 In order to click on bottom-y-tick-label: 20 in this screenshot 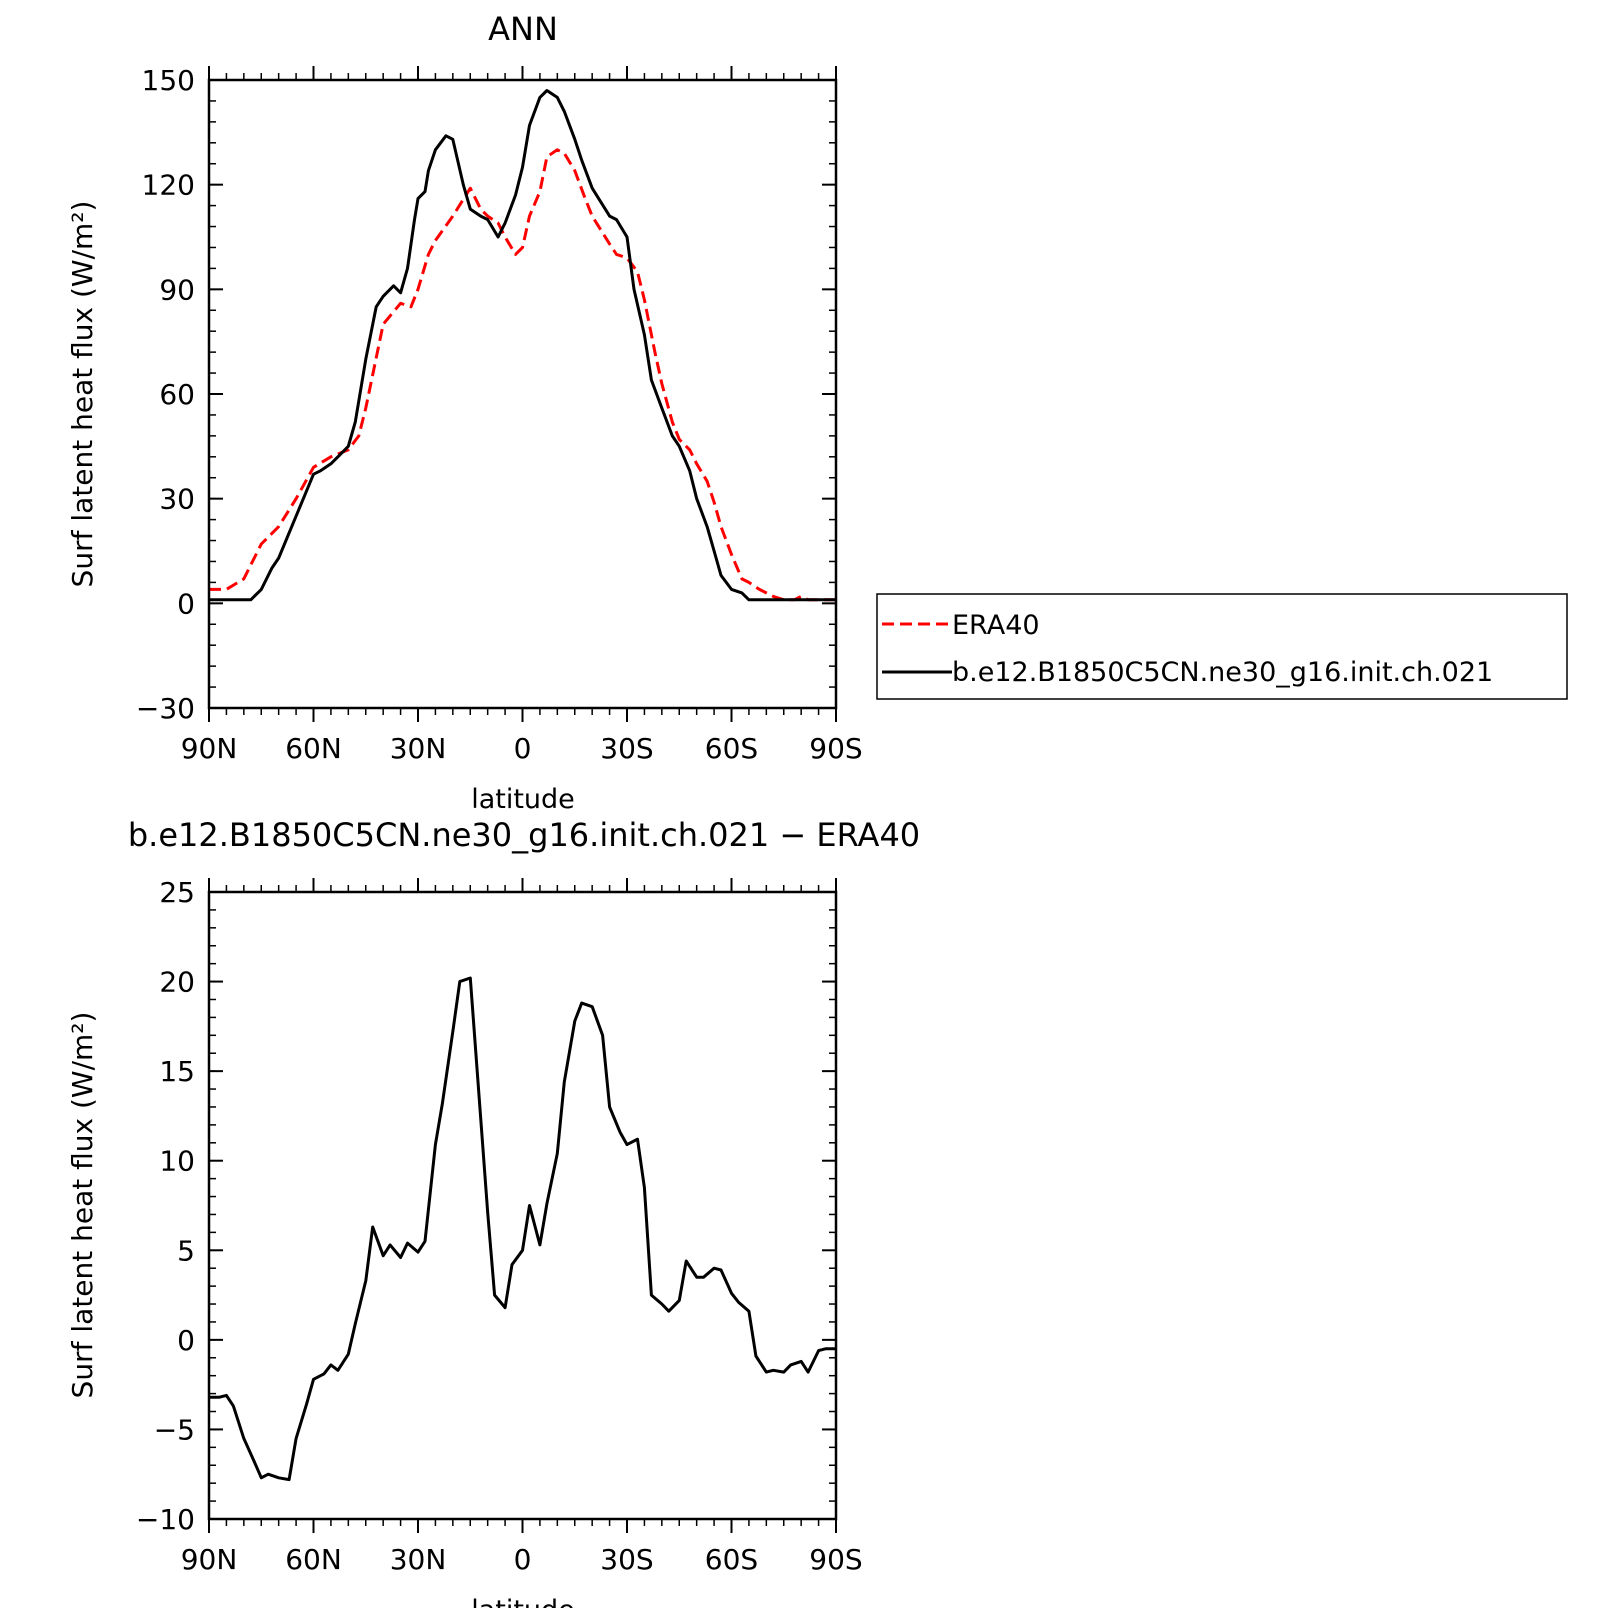, I will do `click(177, 982)`.